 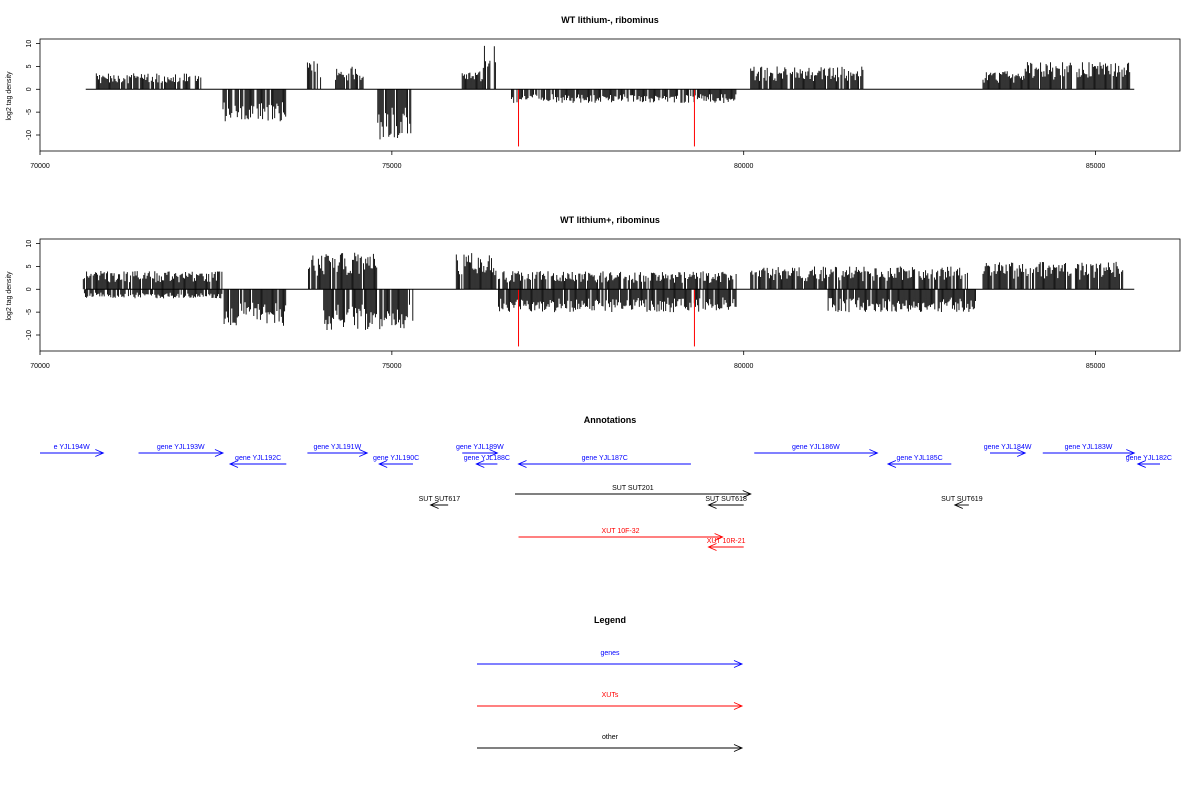 What do you see at coordinates (610, 659) in the screenshot?
I see `legend-item-gene: genes` at bounding box center [610, 659].